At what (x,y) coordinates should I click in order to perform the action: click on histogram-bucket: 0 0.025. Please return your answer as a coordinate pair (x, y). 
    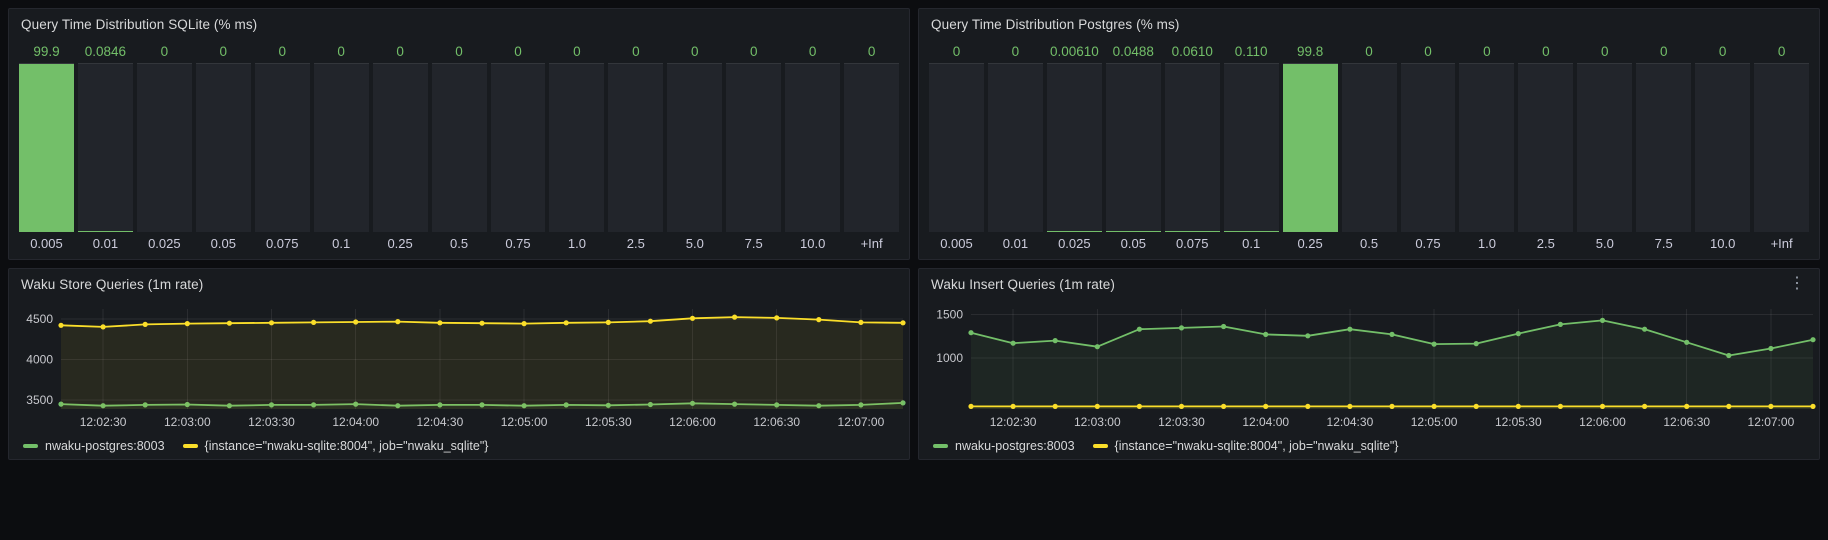
    Looking at the image, I should click on (164, 147).